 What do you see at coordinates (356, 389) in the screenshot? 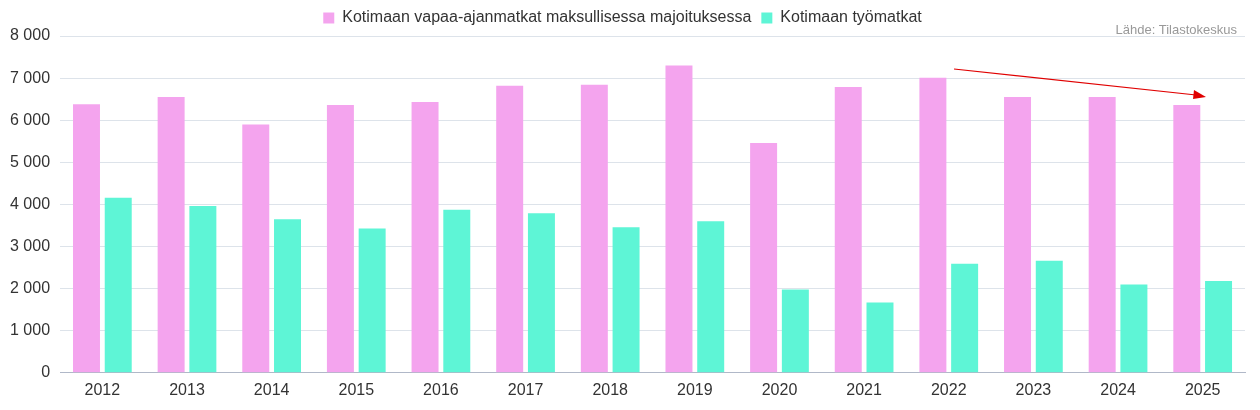
I see `x-tick-label: 2015` at bounding box center [356, 389].